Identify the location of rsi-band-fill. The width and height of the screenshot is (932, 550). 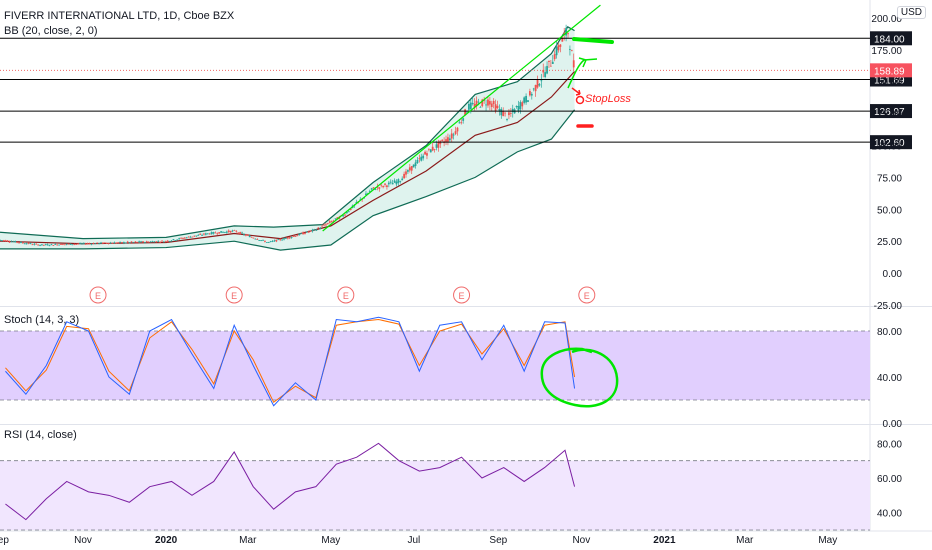
(435, 495).